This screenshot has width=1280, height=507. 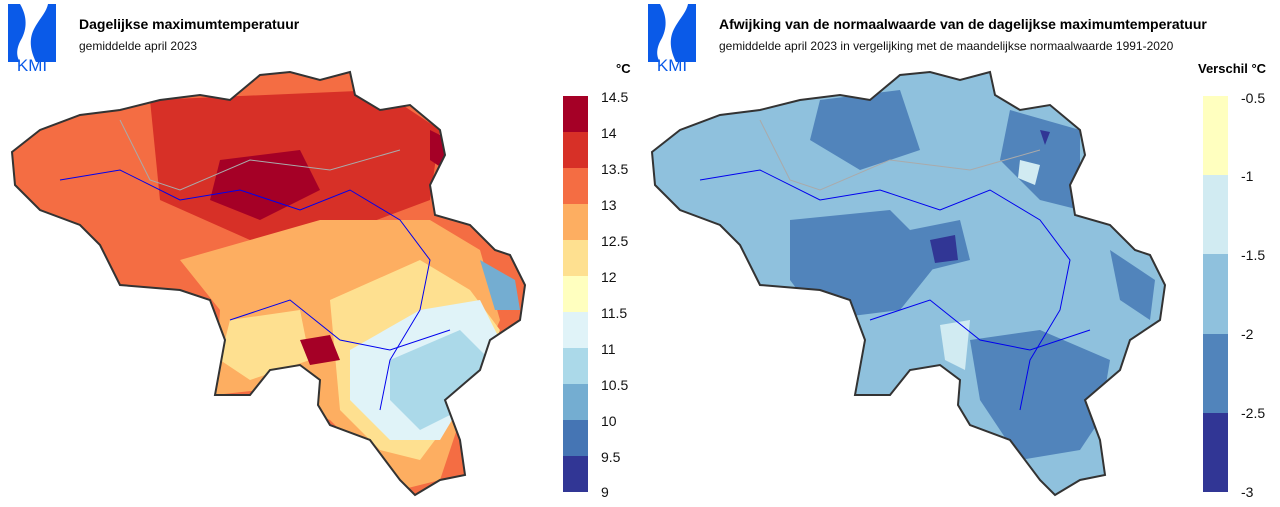 What do you see at coordinates (1232, 68) in the screenshot?
I see `legend-unit: Verschil °C` at bounding box center [1232, 68].